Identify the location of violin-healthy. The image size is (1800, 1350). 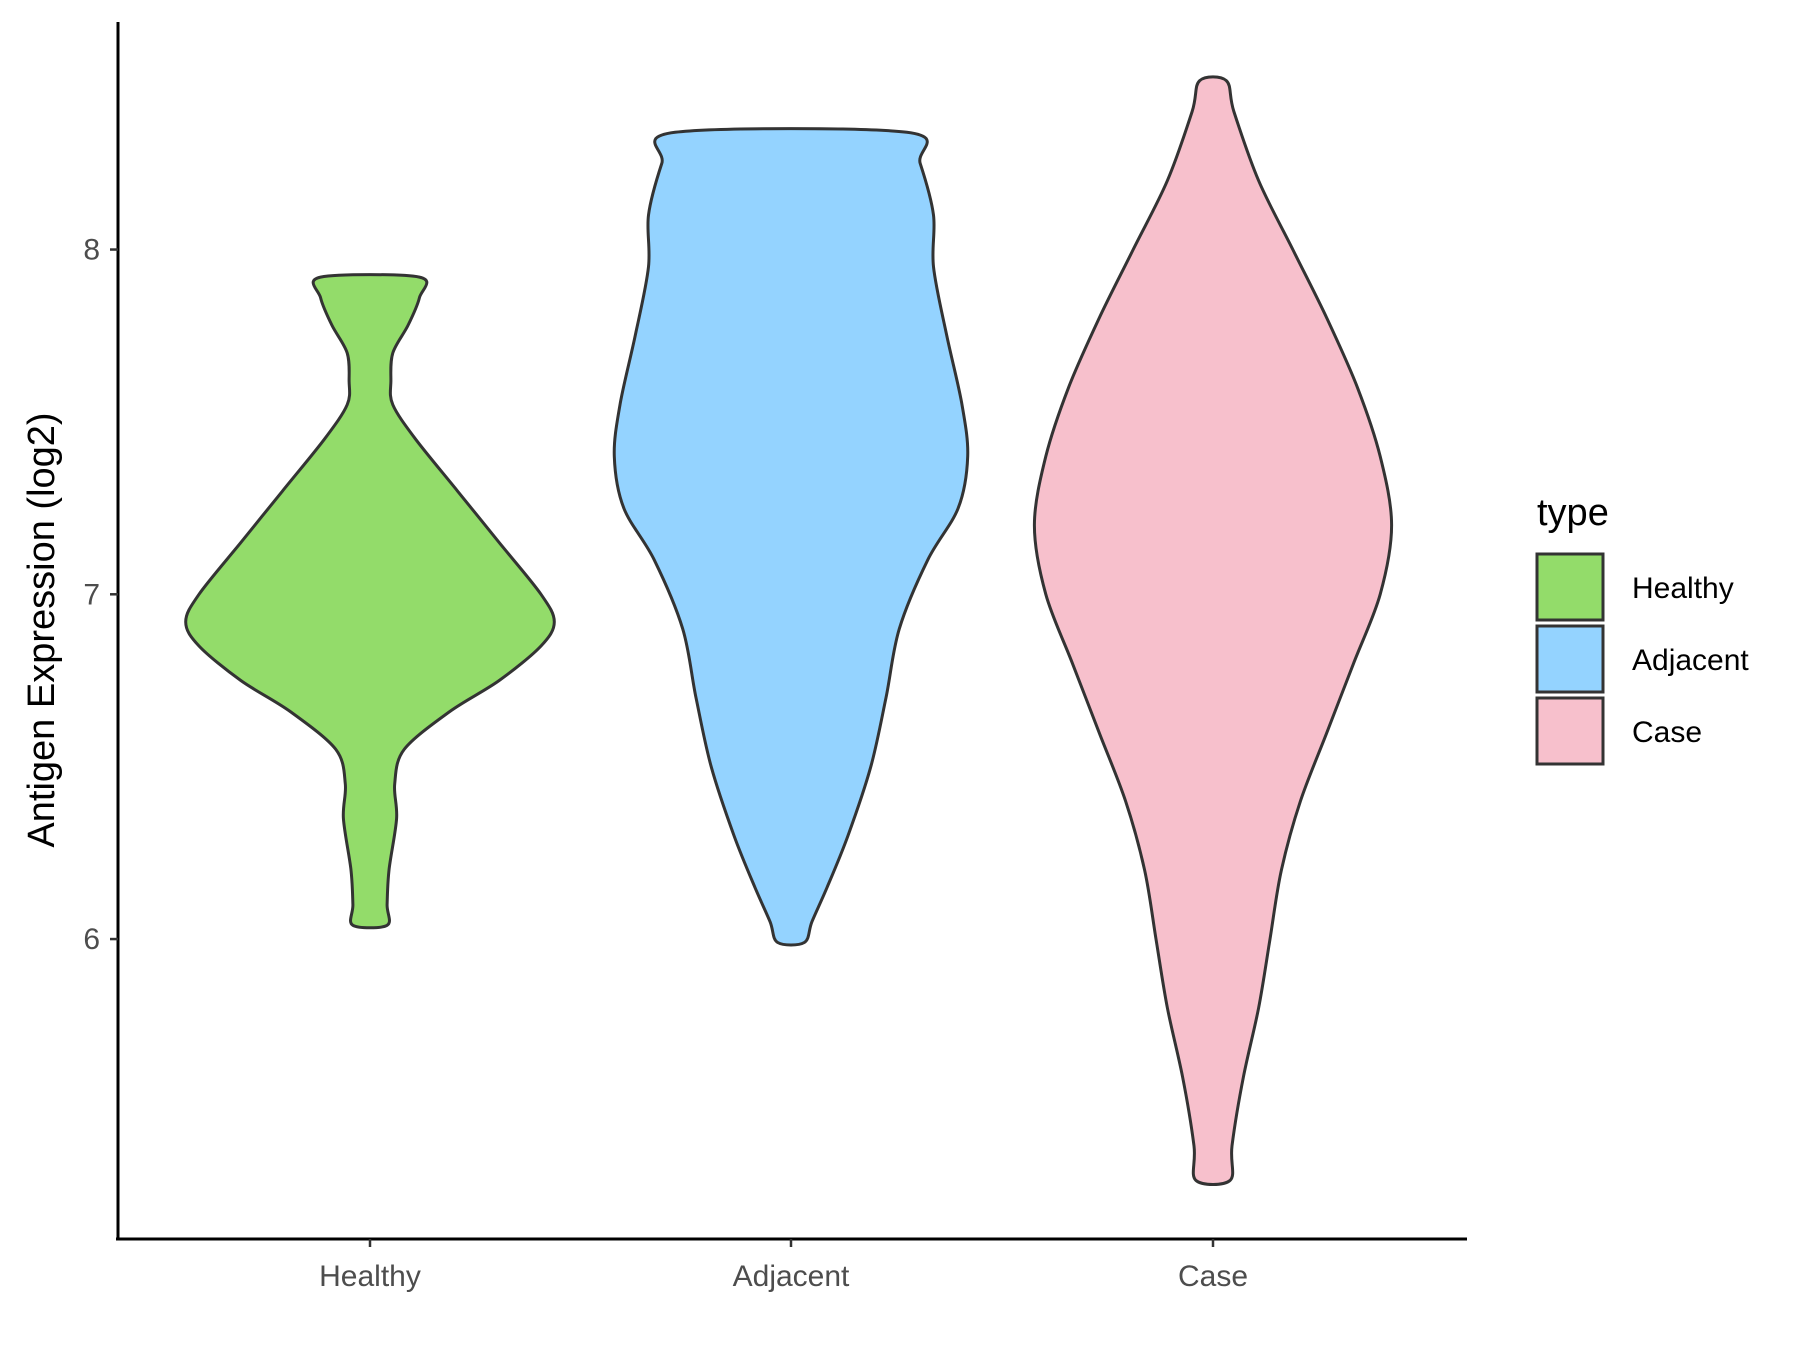
(370, 601).